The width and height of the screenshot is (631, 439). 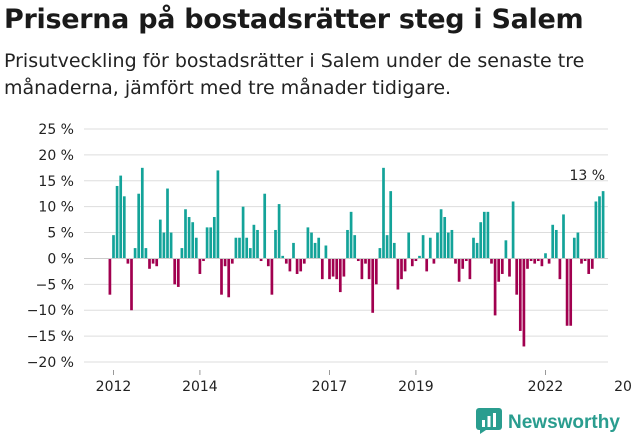 I want to click on x-tick-label: 2024, so click(x=622, y=387).